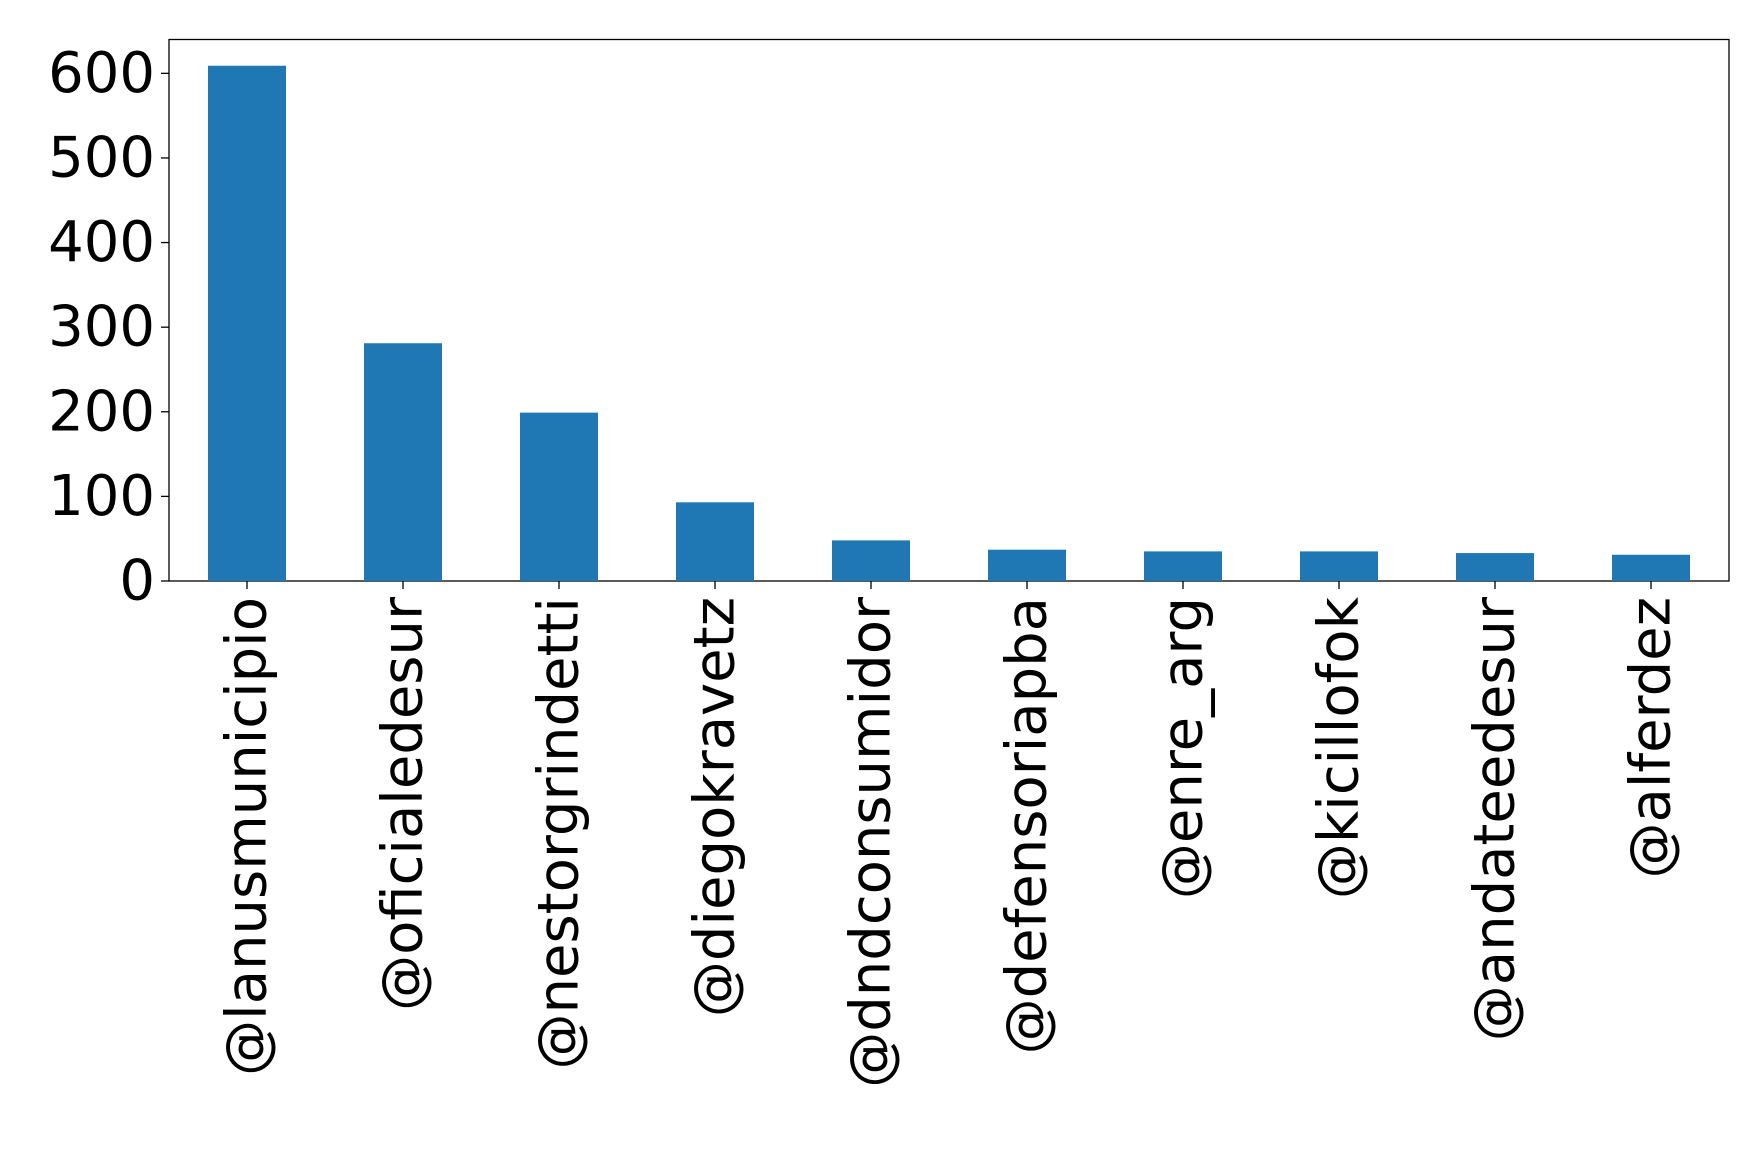 The image size is (1759, 1175). What do you see at coordinates (101, 411) in the screenshot?
I see `y-tick-label: 200` at bounding box center [101, 411].